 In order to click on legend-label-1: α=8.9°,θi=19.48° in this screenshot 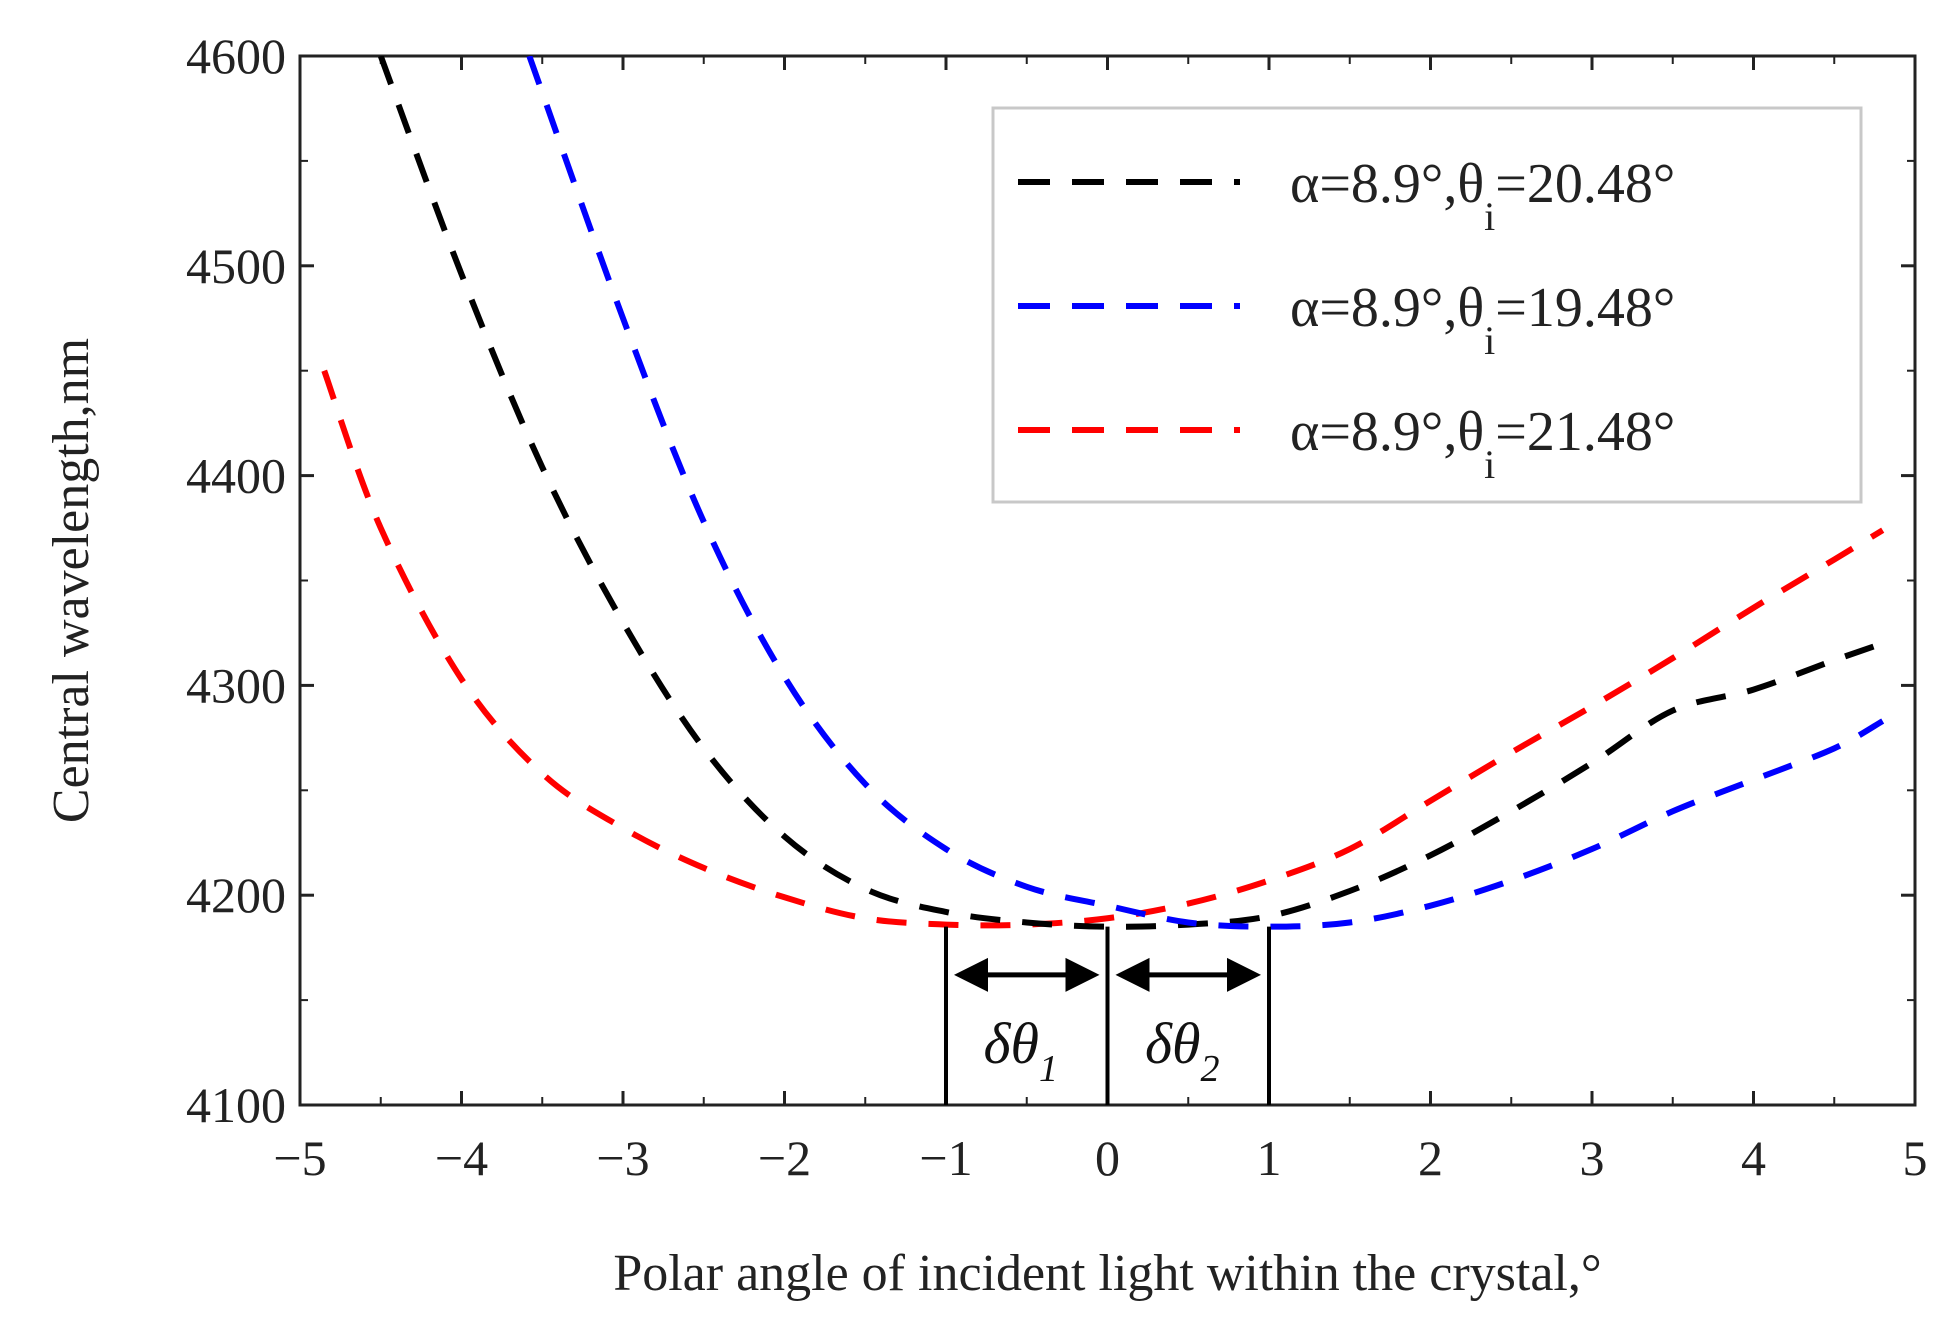, I will do `click(1482, 320)`.